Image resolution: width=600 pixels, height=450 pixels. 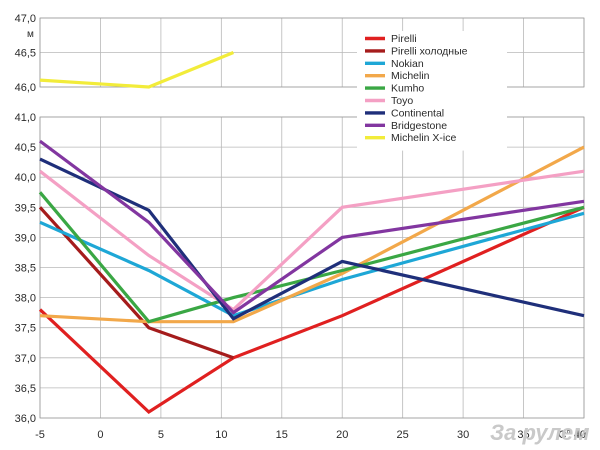 I want to click on panel-frame, so click(x=312, y=52).